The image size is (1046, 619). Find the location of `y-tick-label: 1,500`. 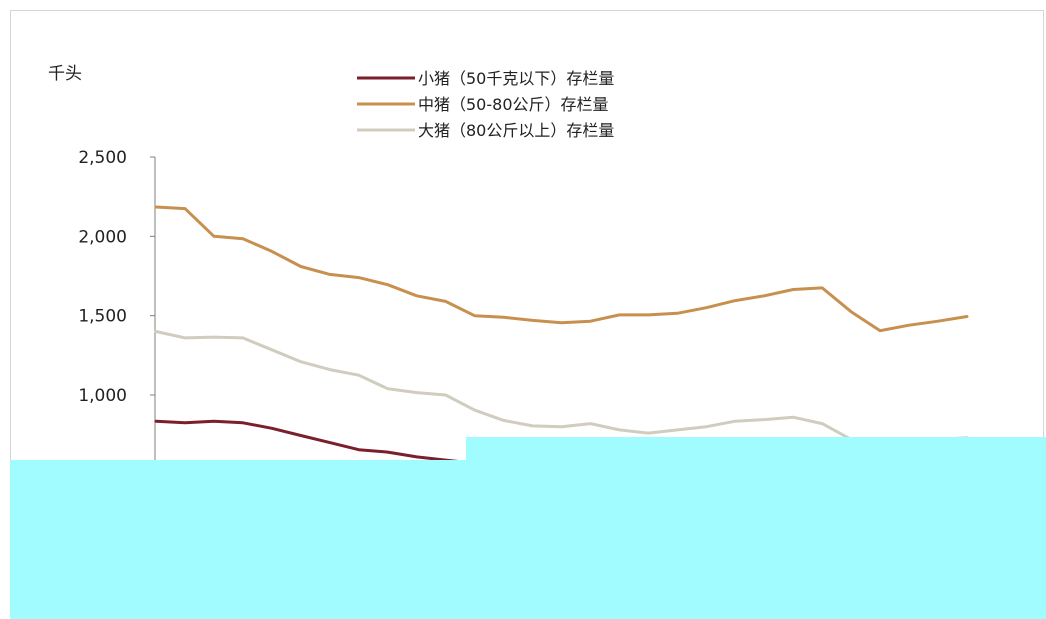

y-tick-label: 1,500 is located at coordinates (102, 317).